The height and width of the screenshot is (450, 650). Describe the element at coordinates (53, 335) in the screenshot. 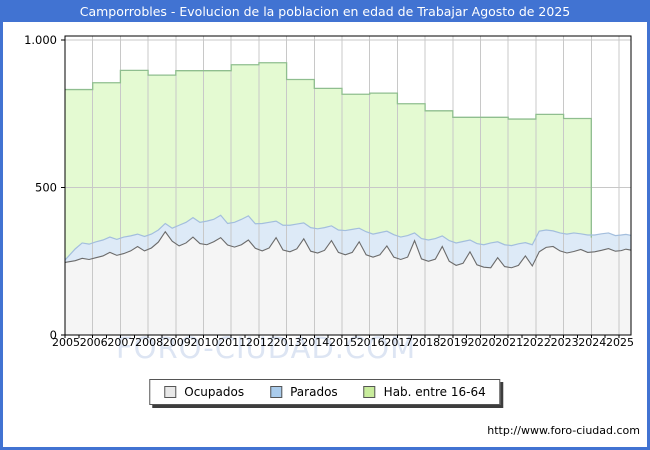

I see `y-tick-label: 0` at that location.